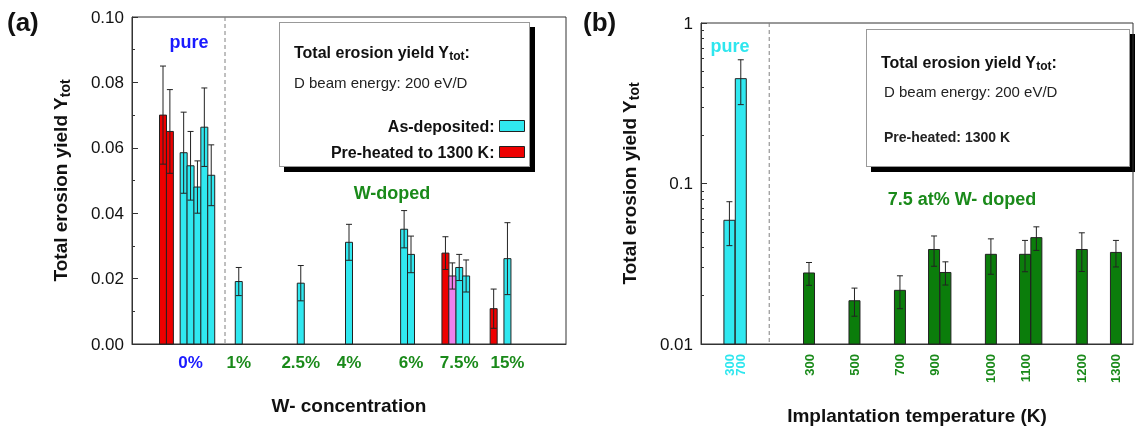 This screenshot has width=1135, height=430. Describe the element at coordinates (239, 362) in the screenshot. I see `x-tick-label: 1%` at that location.